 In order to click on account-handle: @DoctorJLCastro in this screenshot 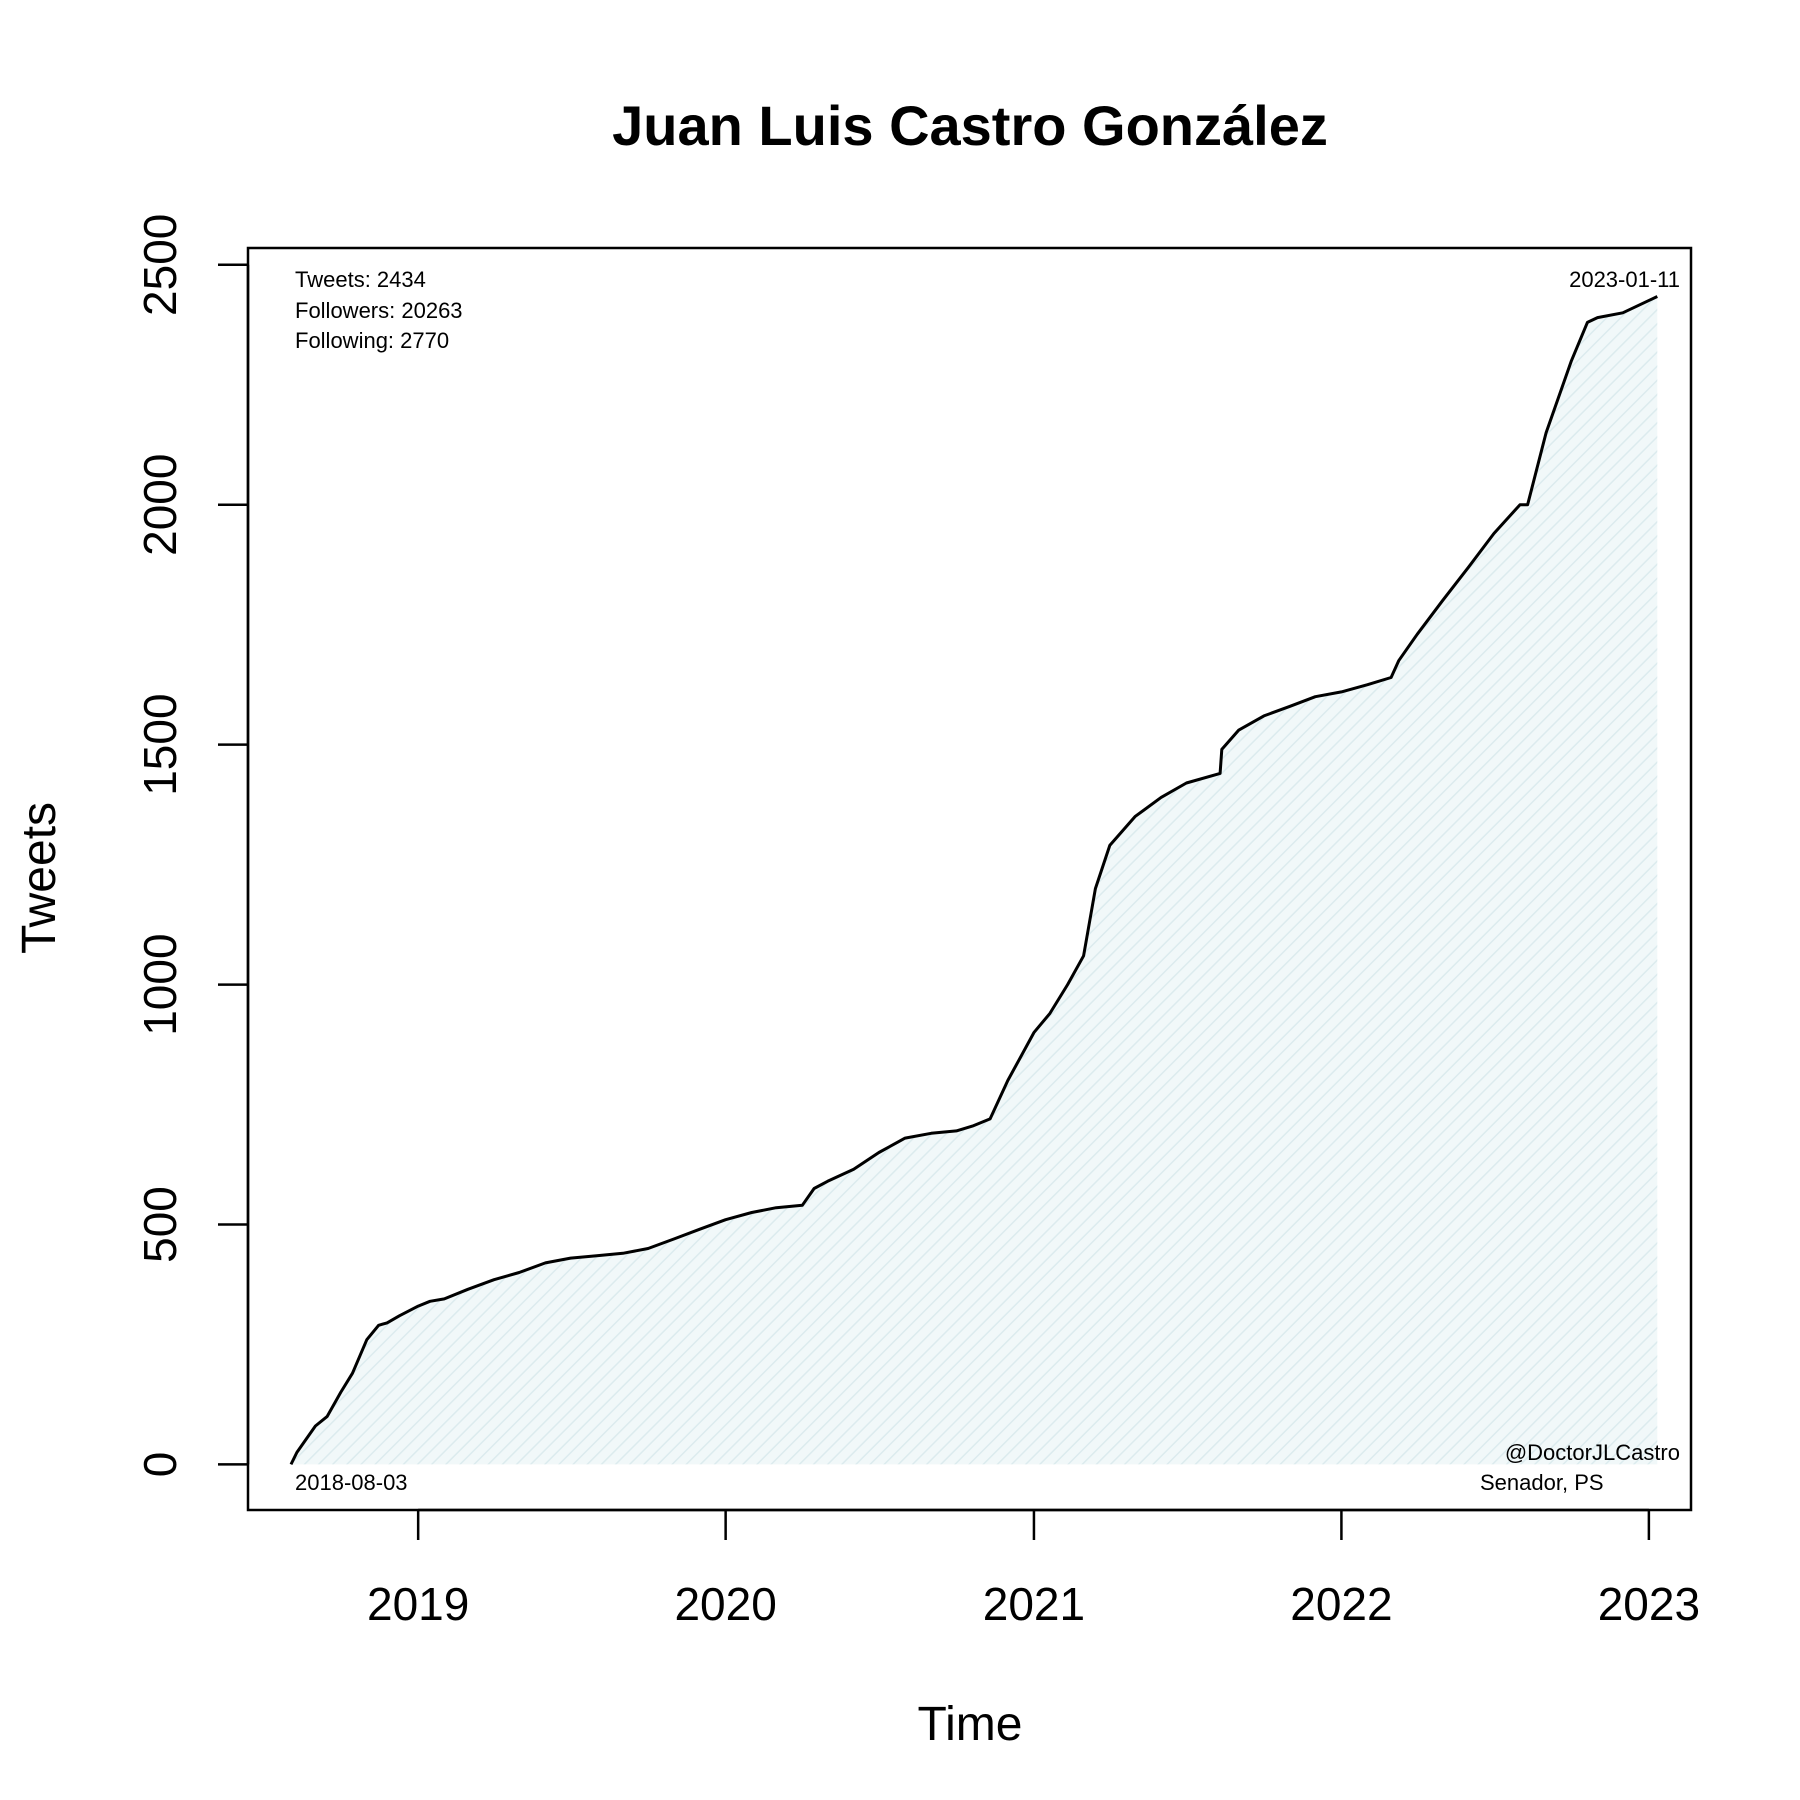, I will do `click(1592, 1452)`.